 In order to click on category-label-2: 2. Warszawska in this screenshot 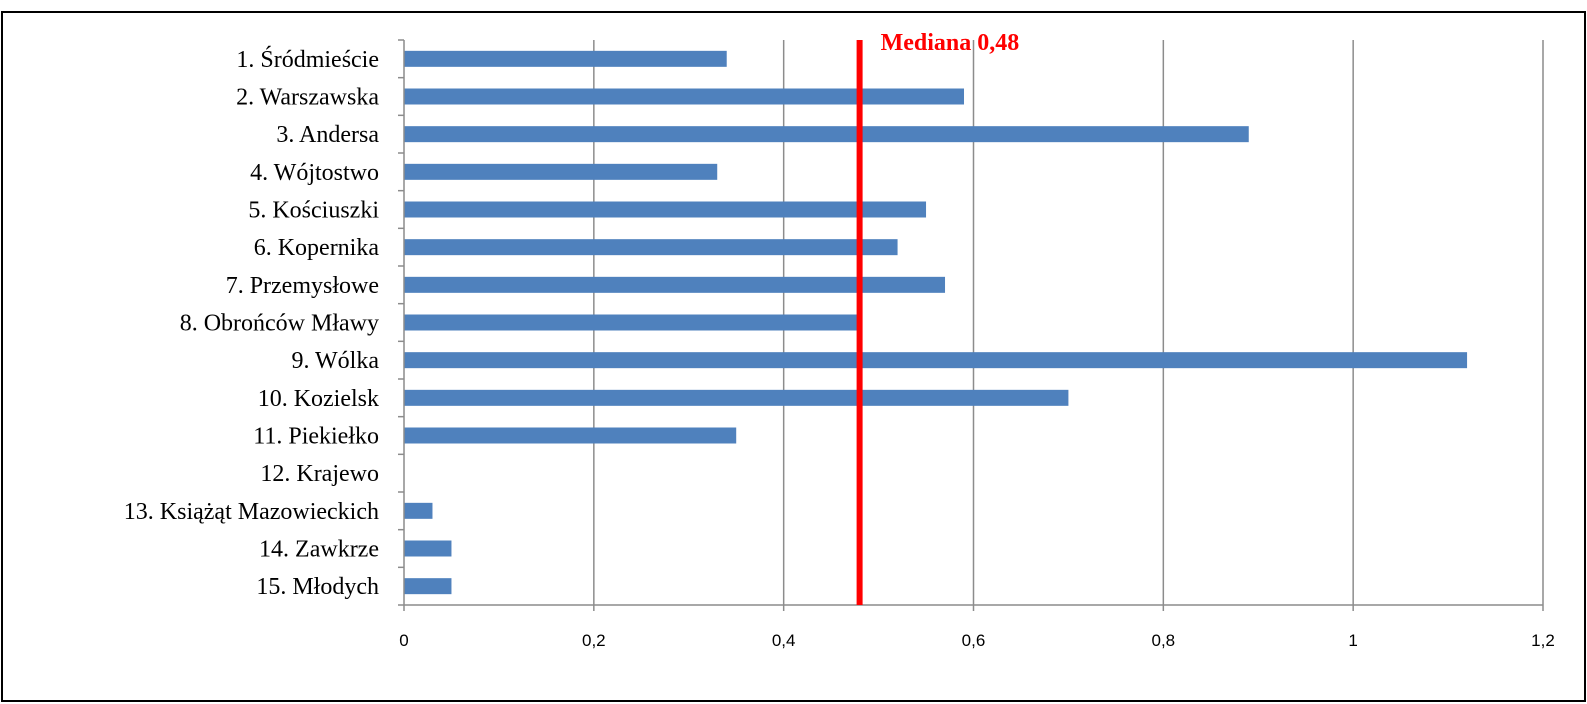, I will do `click(307, 98)`.